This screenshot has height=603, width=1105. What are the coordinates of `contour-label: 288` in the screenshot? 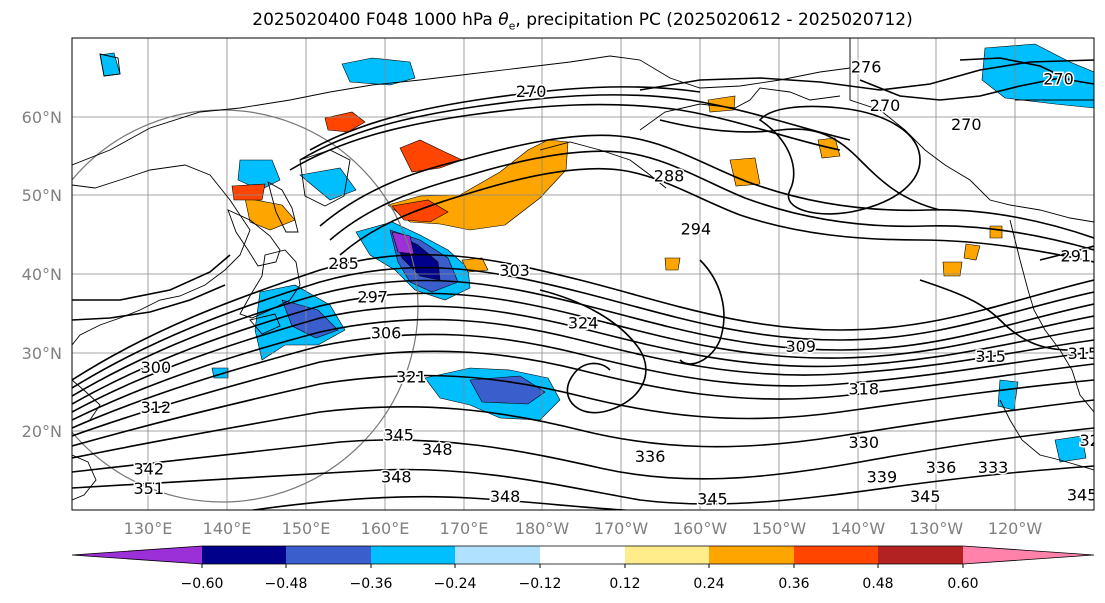 It's located at (669, 176).